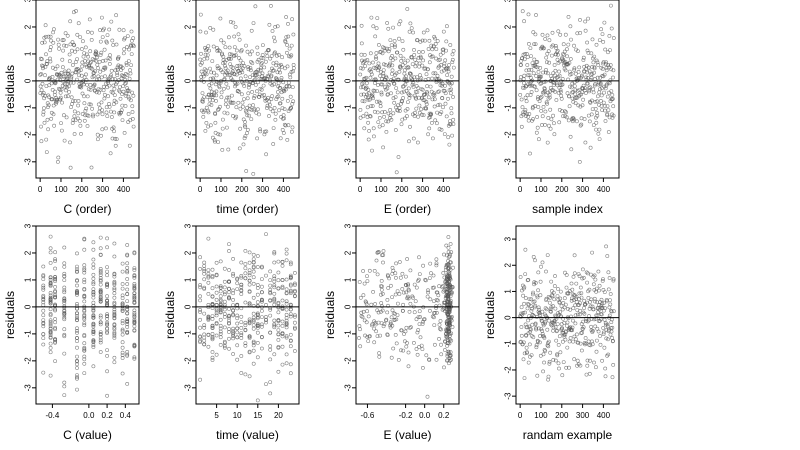 This screenshot has height=450, width=800. I want to click on y-tick-label: -1, so click(508, 344).